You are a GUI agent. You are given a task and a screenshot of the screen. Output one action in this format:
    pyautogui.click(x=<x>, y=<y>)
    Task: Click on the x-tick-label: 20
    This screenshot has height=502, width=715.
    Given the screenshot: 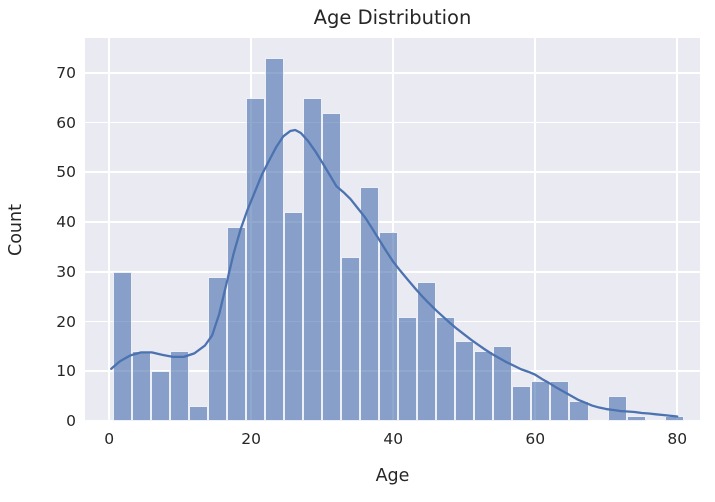 What is the action you would take?
    pyautogui.click(x=251, y=439)
    